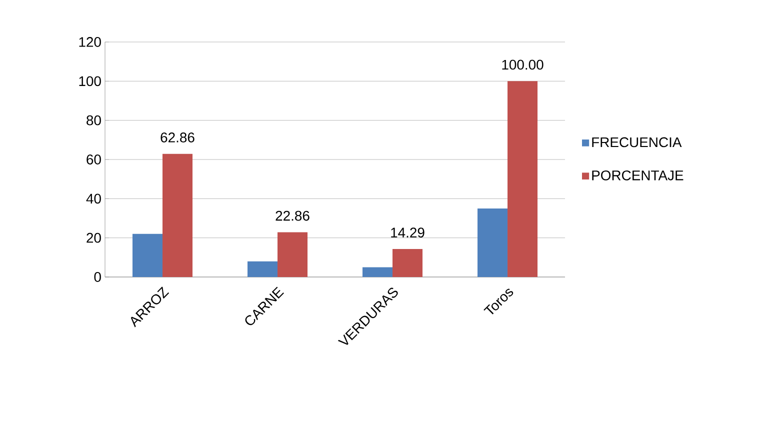 The height and width of the screenshot is (432, 758). What do you see at coordinates (93, 120) in the screenshot?
I see `y-tick-label: 80` at bounding box center [93, 120].